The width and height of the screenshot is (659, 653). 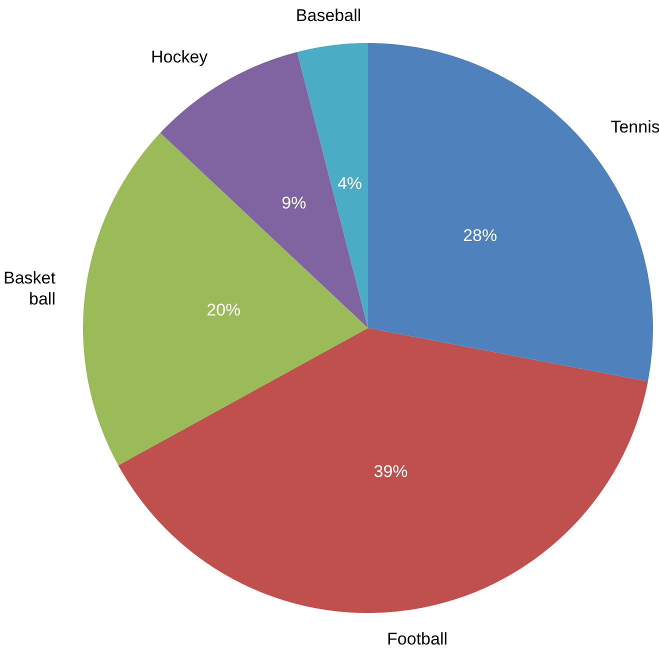 What do you see at coordinates (417, 639) in the screenshot?
I see `slice-label: Football` at bounding box center [417, 639].